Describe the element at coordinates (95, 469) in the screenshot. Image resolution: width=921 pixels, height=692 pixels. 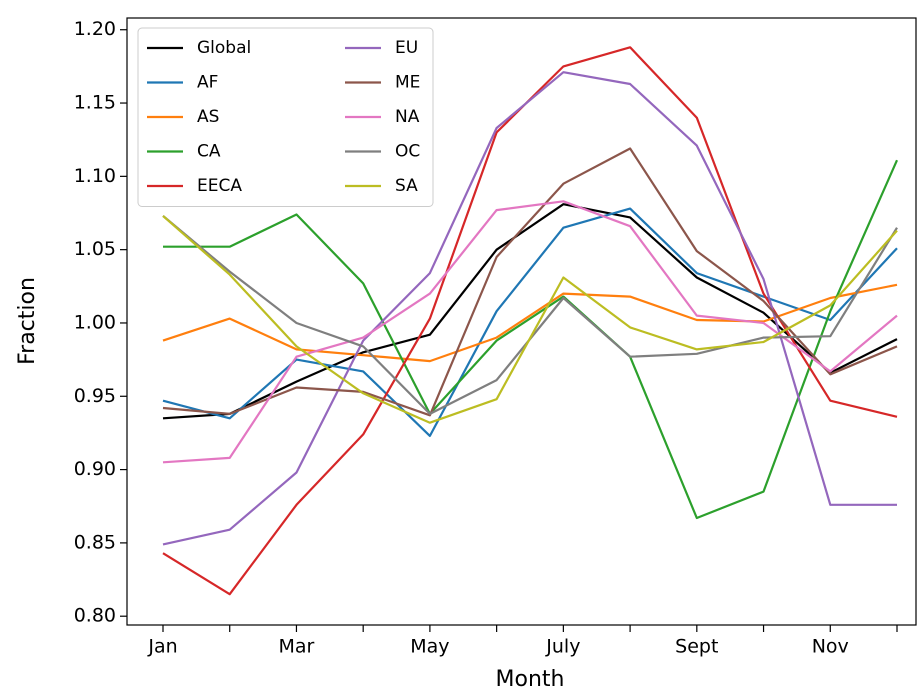
I see `y-tick-label: 0.90` at that location.